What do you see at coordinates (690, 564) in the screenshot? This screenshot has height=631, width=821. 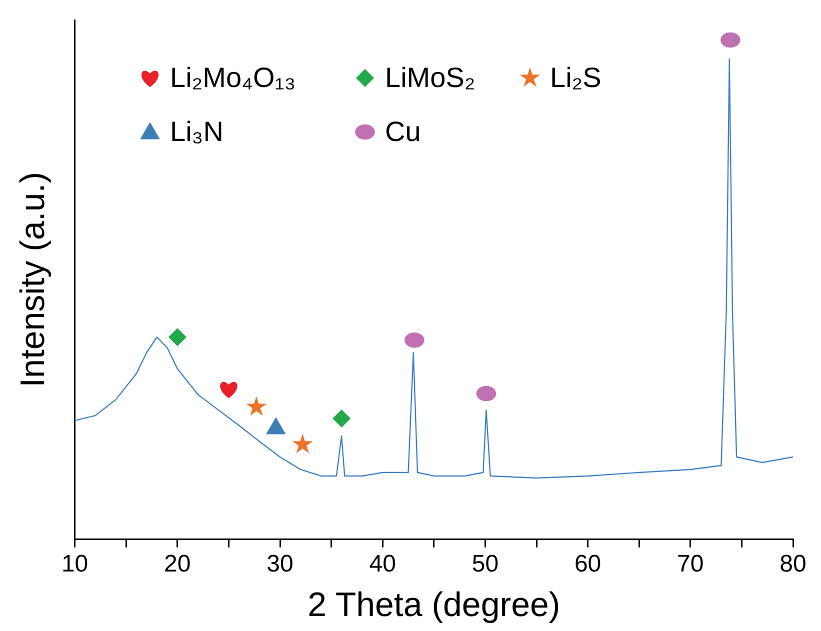 I see `x-tick-label: 70` at bounding box center [690, 564].